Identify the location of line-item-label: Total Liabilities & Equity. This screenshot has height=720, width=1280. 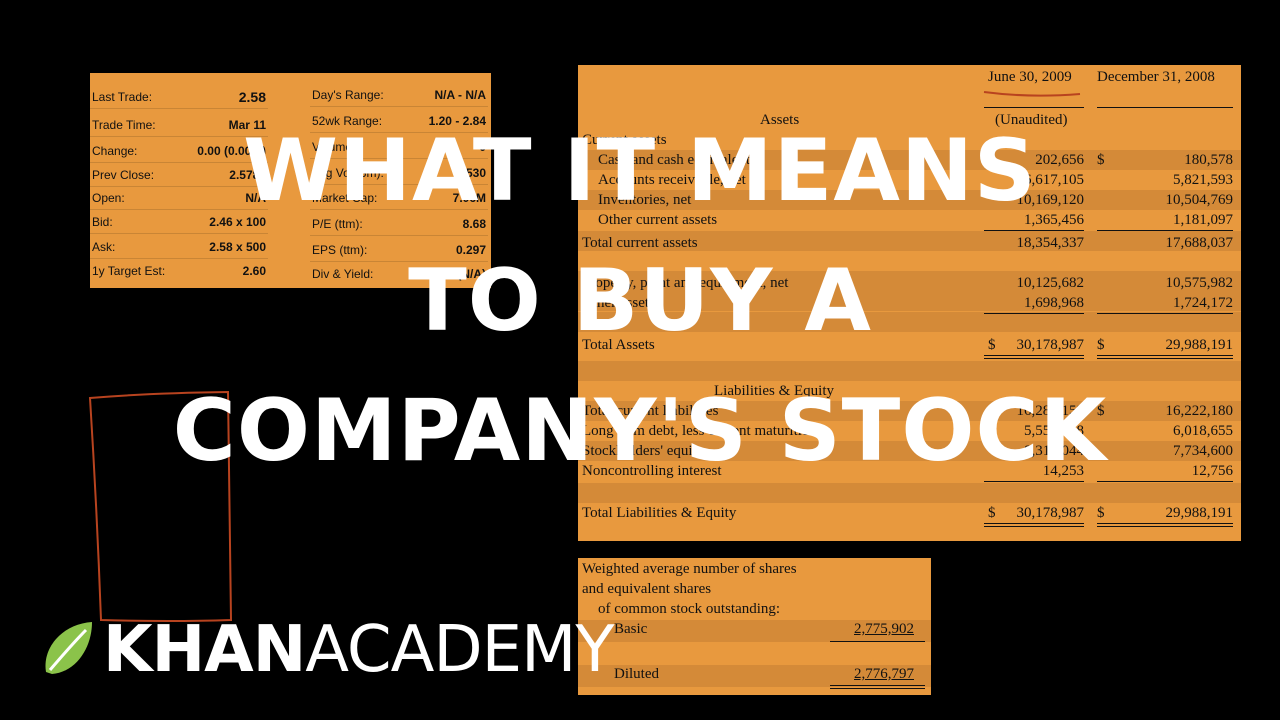
(659, 513).